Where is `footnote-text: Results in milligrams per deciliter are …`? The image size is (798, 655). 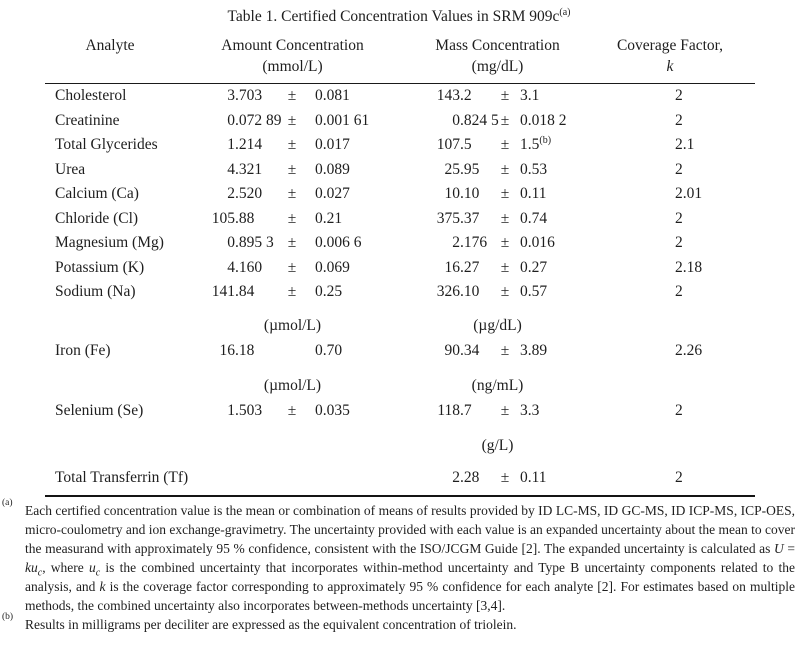
footnote-text: Results in milligrams per deciliter are … is located at coordinates (271, 624).